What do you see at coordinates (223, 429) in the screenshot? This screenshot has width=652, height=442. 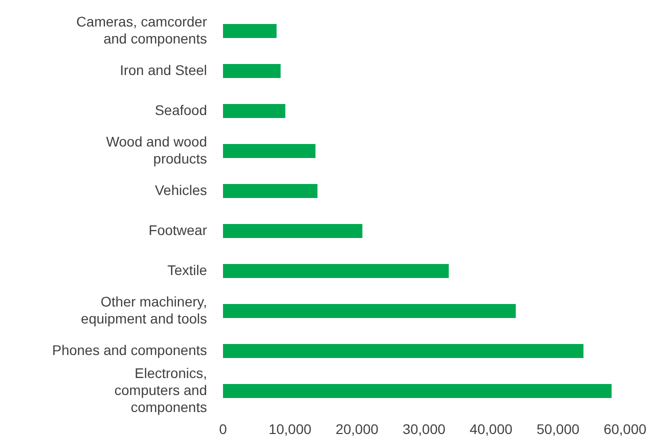 I see `x-tick-label: 0` at bounding box center [223, 429].